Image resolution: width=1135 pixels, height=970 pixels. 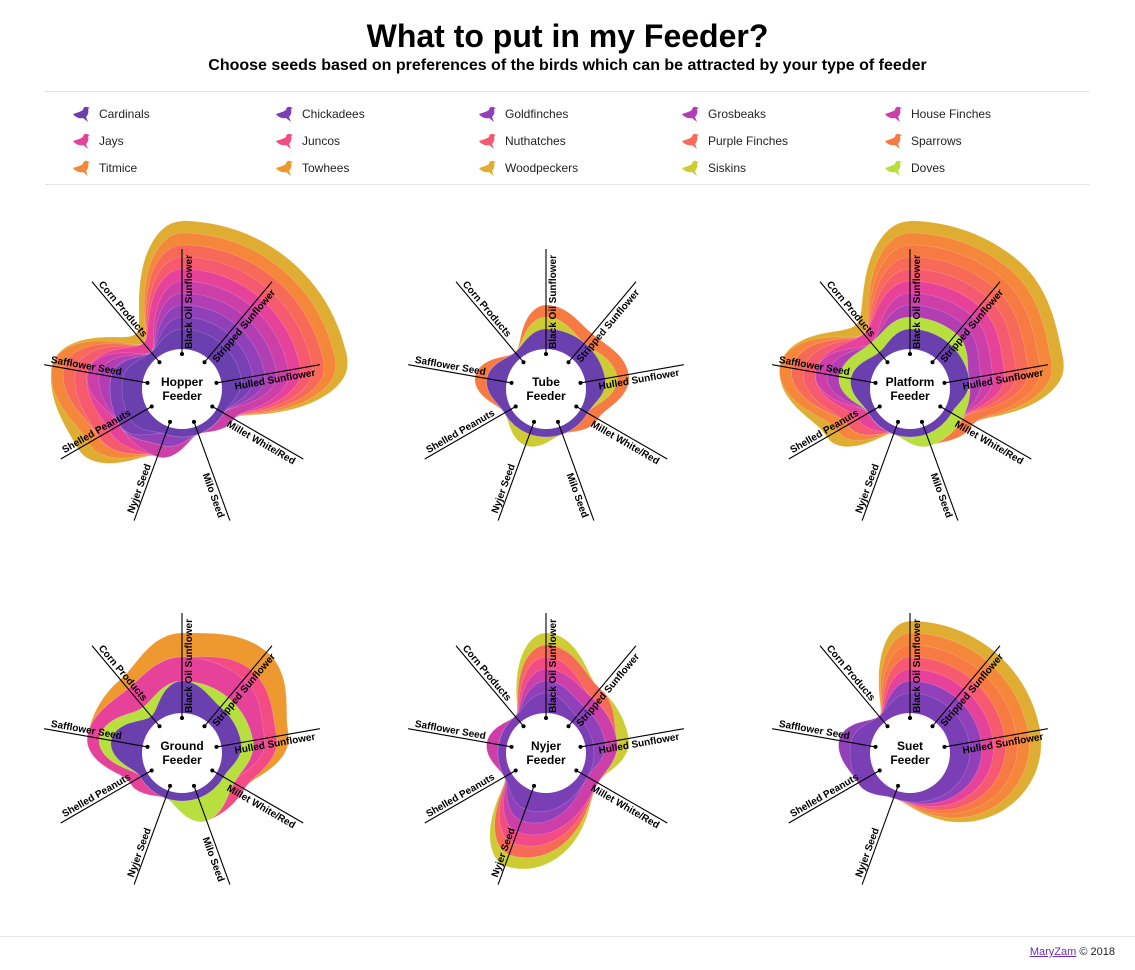 I want to click on legend-label: House Finches, so click(x=951, y=114).